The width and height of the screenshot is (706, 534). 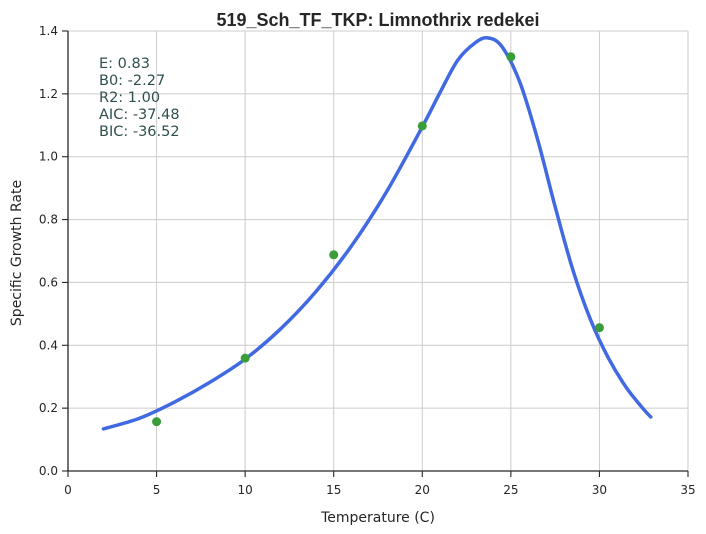 I want to click on y-tick-label-7: 1.4, so click(x=48, y=31).